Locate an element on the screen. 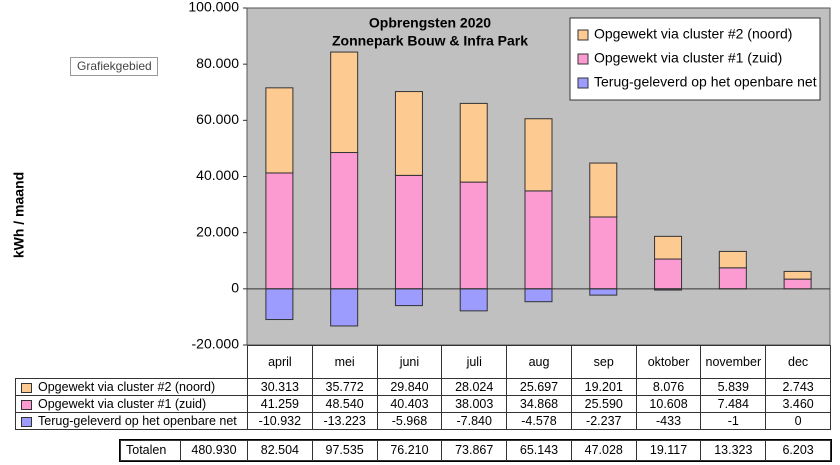 The width and height of the screenshot is (840, 465). table-value: 25.697 is located at coordinates (539, 387).